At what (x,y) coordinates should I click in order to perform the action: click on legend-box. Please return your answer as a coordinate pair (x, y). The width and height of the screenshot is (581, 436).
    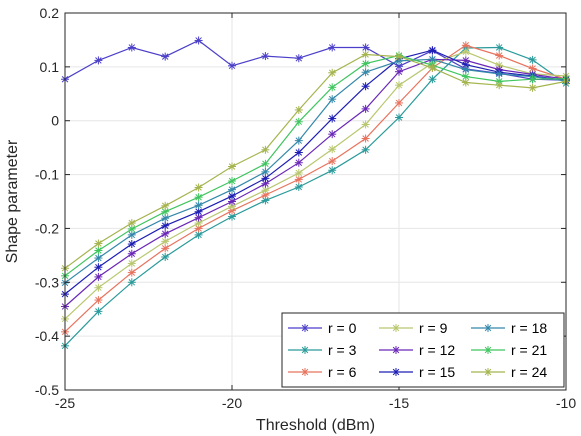
    Looking at the image, I should click on (423, 350).